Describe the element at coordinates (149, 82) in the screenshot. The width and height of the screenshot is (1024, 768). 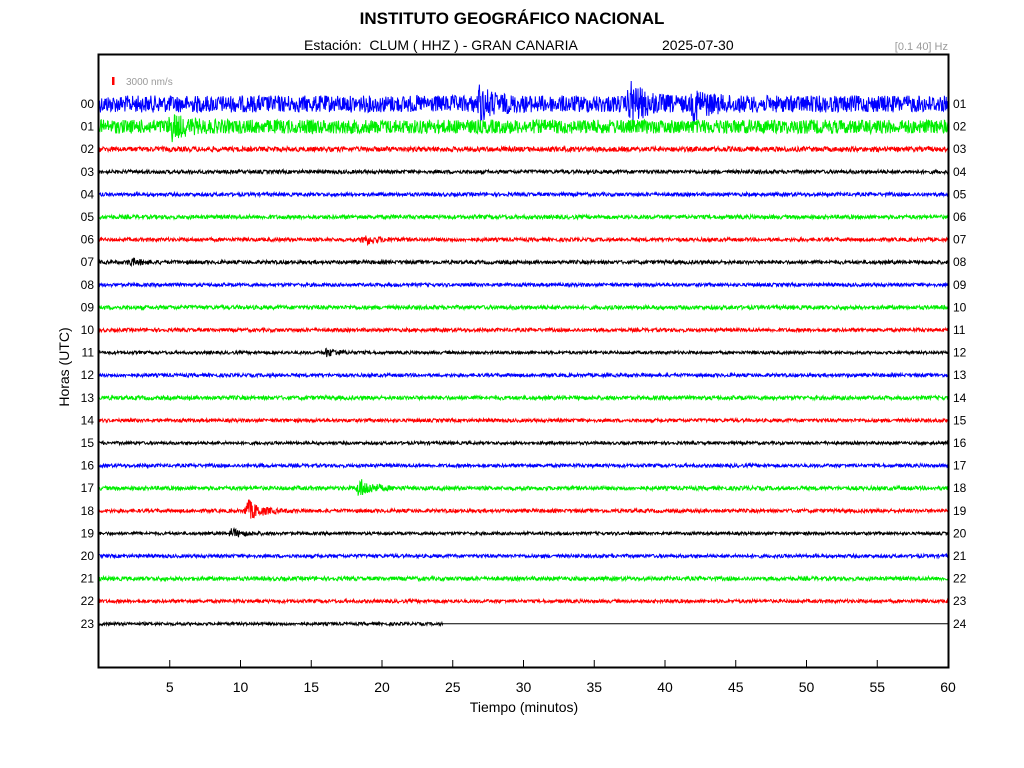
I see `scale-bar-label: 3000 nm/s` at that location.